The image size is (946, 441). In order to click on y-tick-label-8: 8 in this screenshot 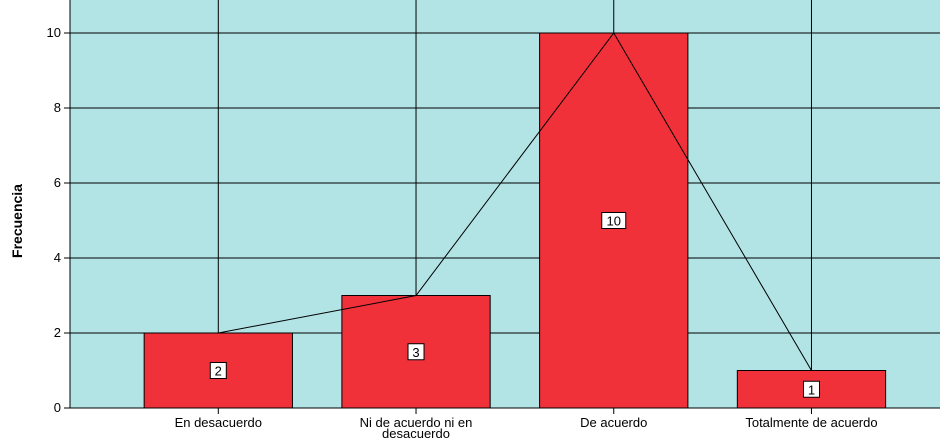, I will do `click(57, 107)`.